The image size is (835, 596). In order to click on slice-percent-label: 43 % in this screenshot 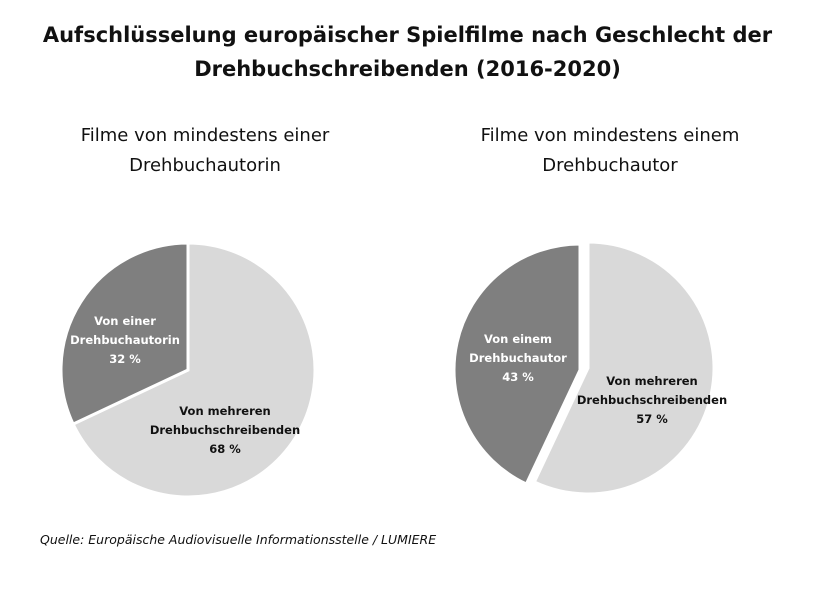, I will do `click(518, 377)`.